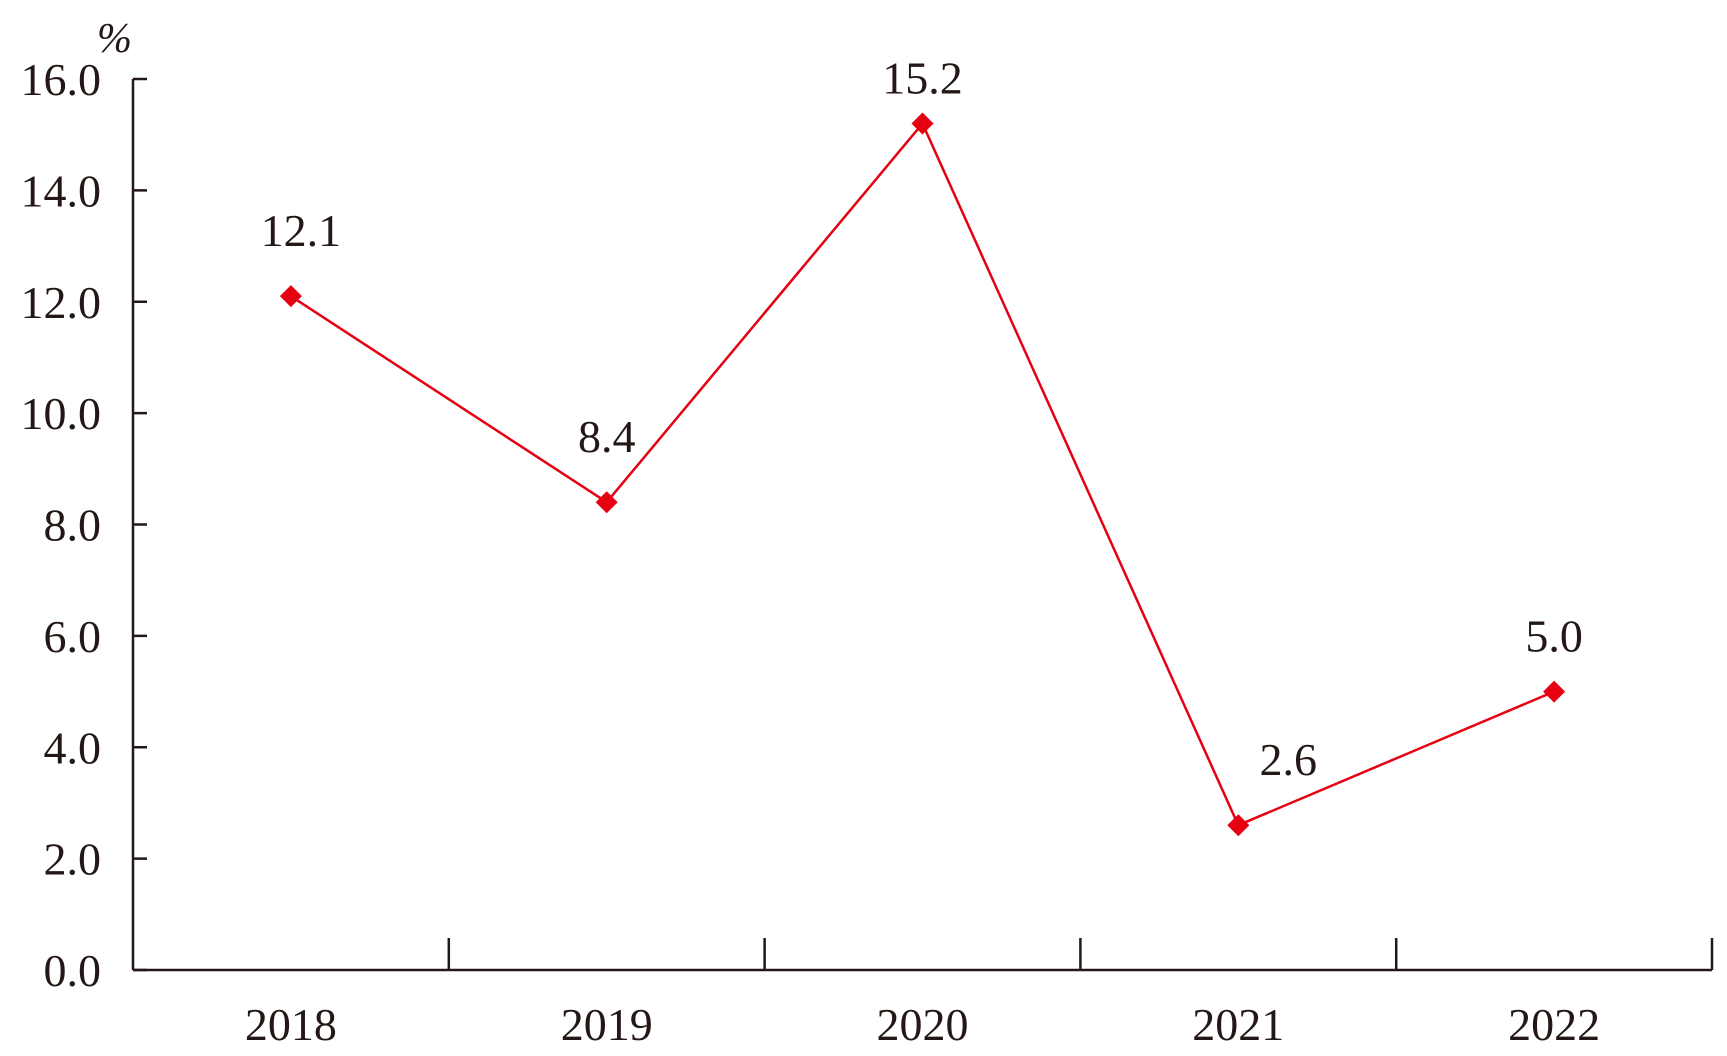 The height and width of the screenshot is (1056, 1727). Describe the element at coordinates (61, 79) in the screenshot. I see `y-tick-label: 16.0` at that location.